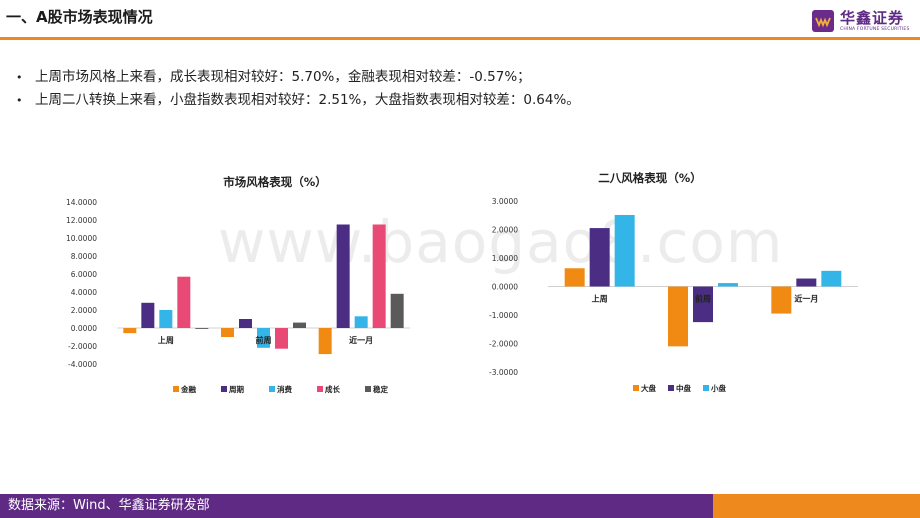  Describe the element at coordinates (84, 256) in the screenshot. I see `y-tick-label: 8.0000` at that location.